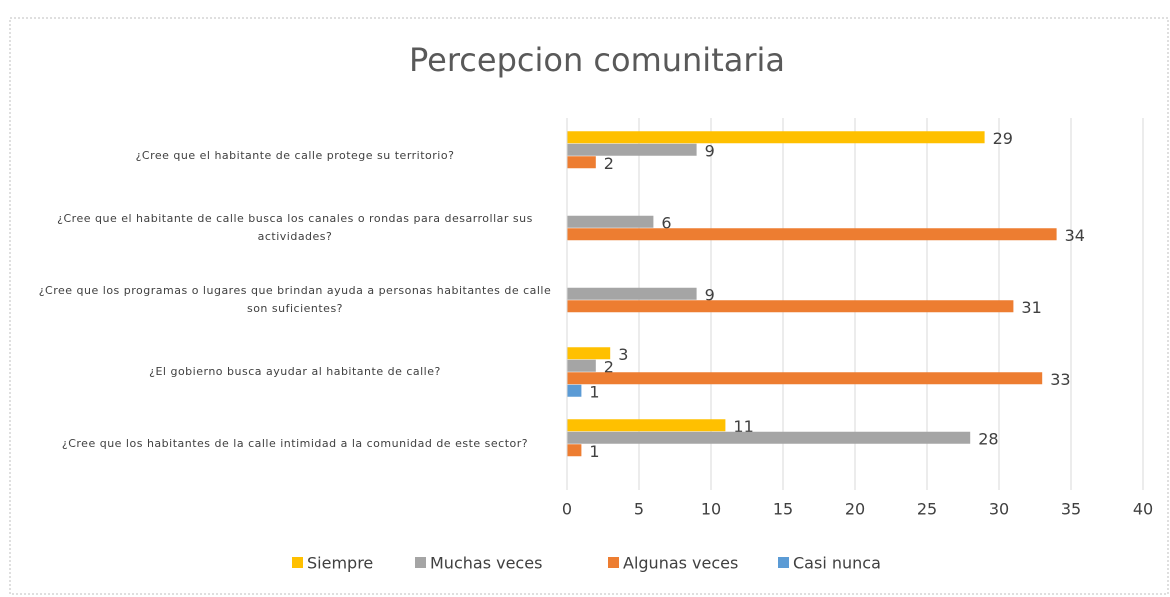 The width and height of the screenshot is (1170, 597). What do you see at coordinates (340, 563) in the screenshot?
I see `legend-label: Siempre` at bounding box center [340, 563].